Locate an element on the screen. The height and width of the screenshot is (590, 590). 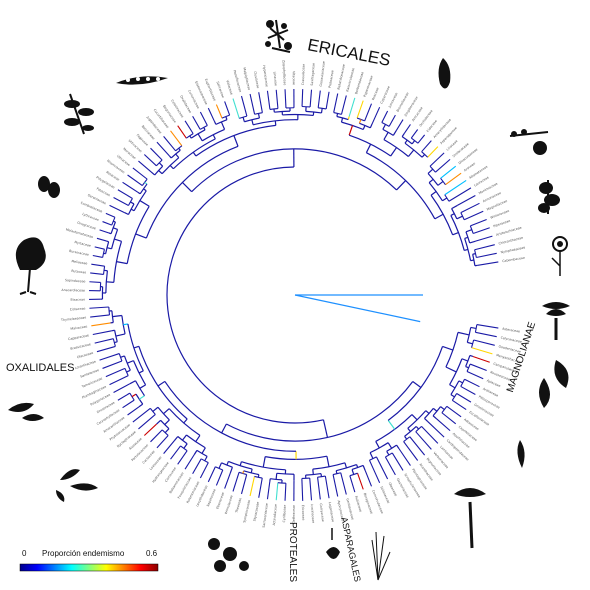
seed-pod-icon is located at coordinates (142, 80).